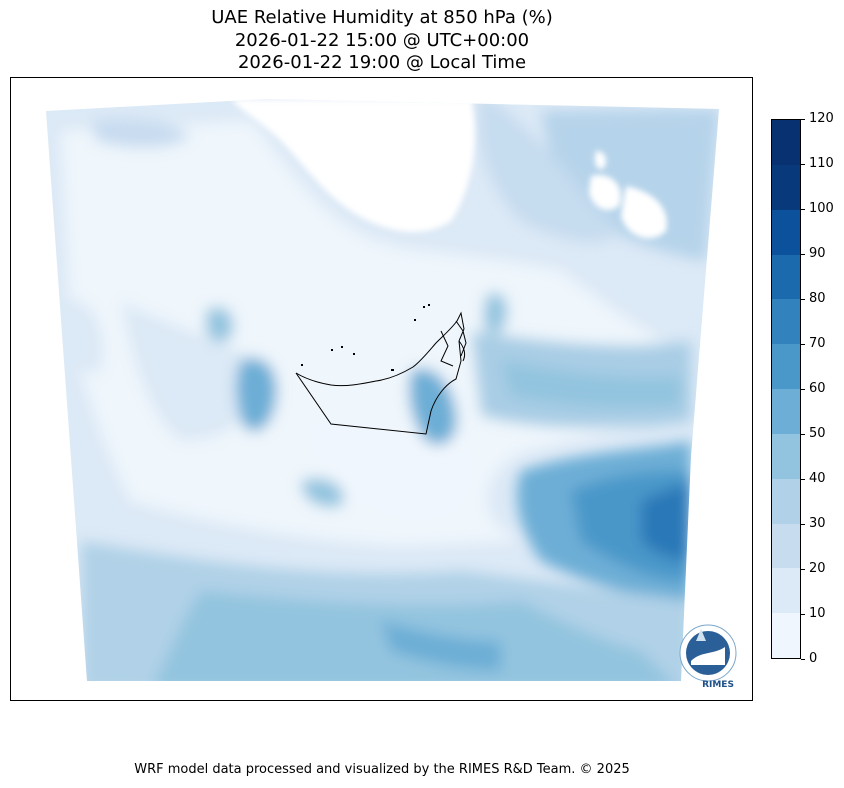  I want to click on uae-boundary, so click(381, 373).